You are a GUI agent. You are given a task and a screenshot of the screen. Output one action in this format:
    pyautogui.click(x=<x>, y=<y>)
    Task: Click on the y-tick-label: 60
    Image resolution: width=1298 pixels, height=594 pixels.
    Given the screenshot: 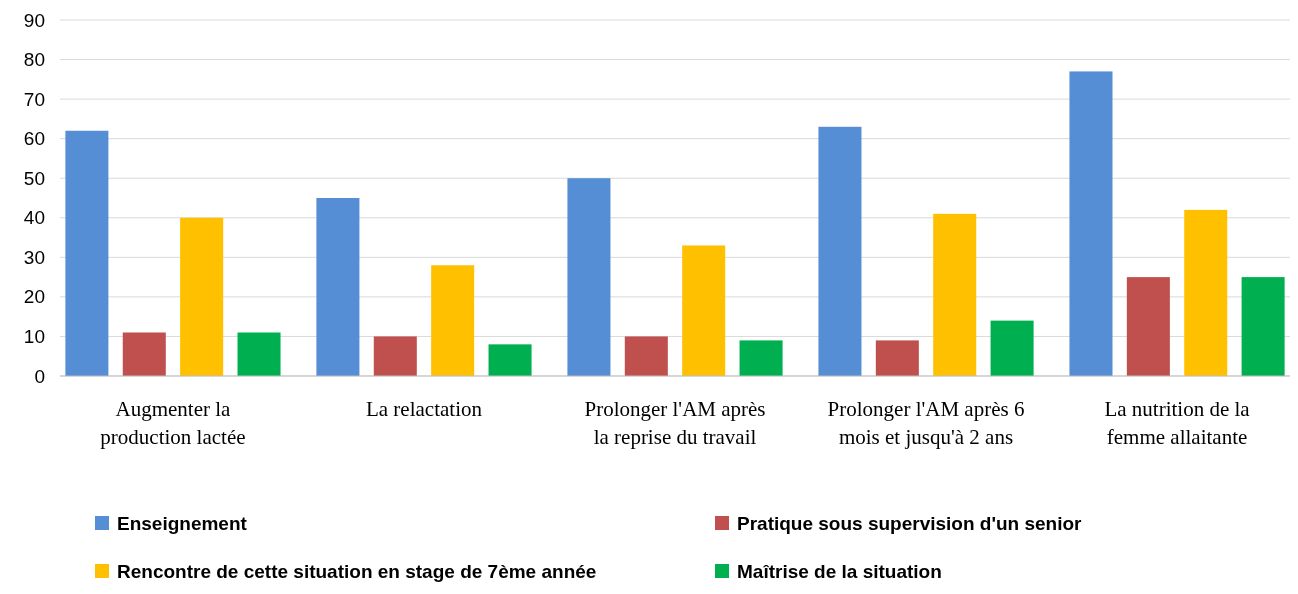 What is the action you would take?
    pyautogui.click(x=34, y=139)
    